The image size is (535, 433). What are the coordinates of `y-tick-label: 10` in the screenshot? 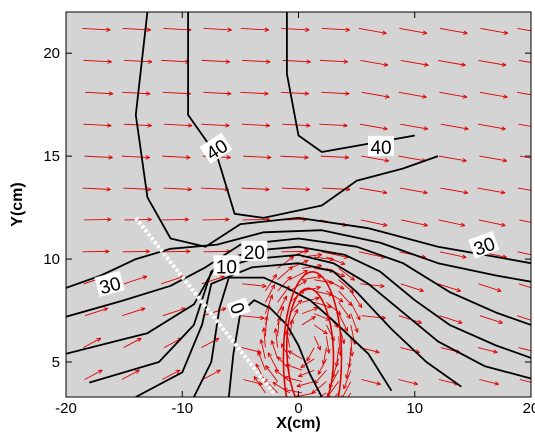 It's located at (51, 259).